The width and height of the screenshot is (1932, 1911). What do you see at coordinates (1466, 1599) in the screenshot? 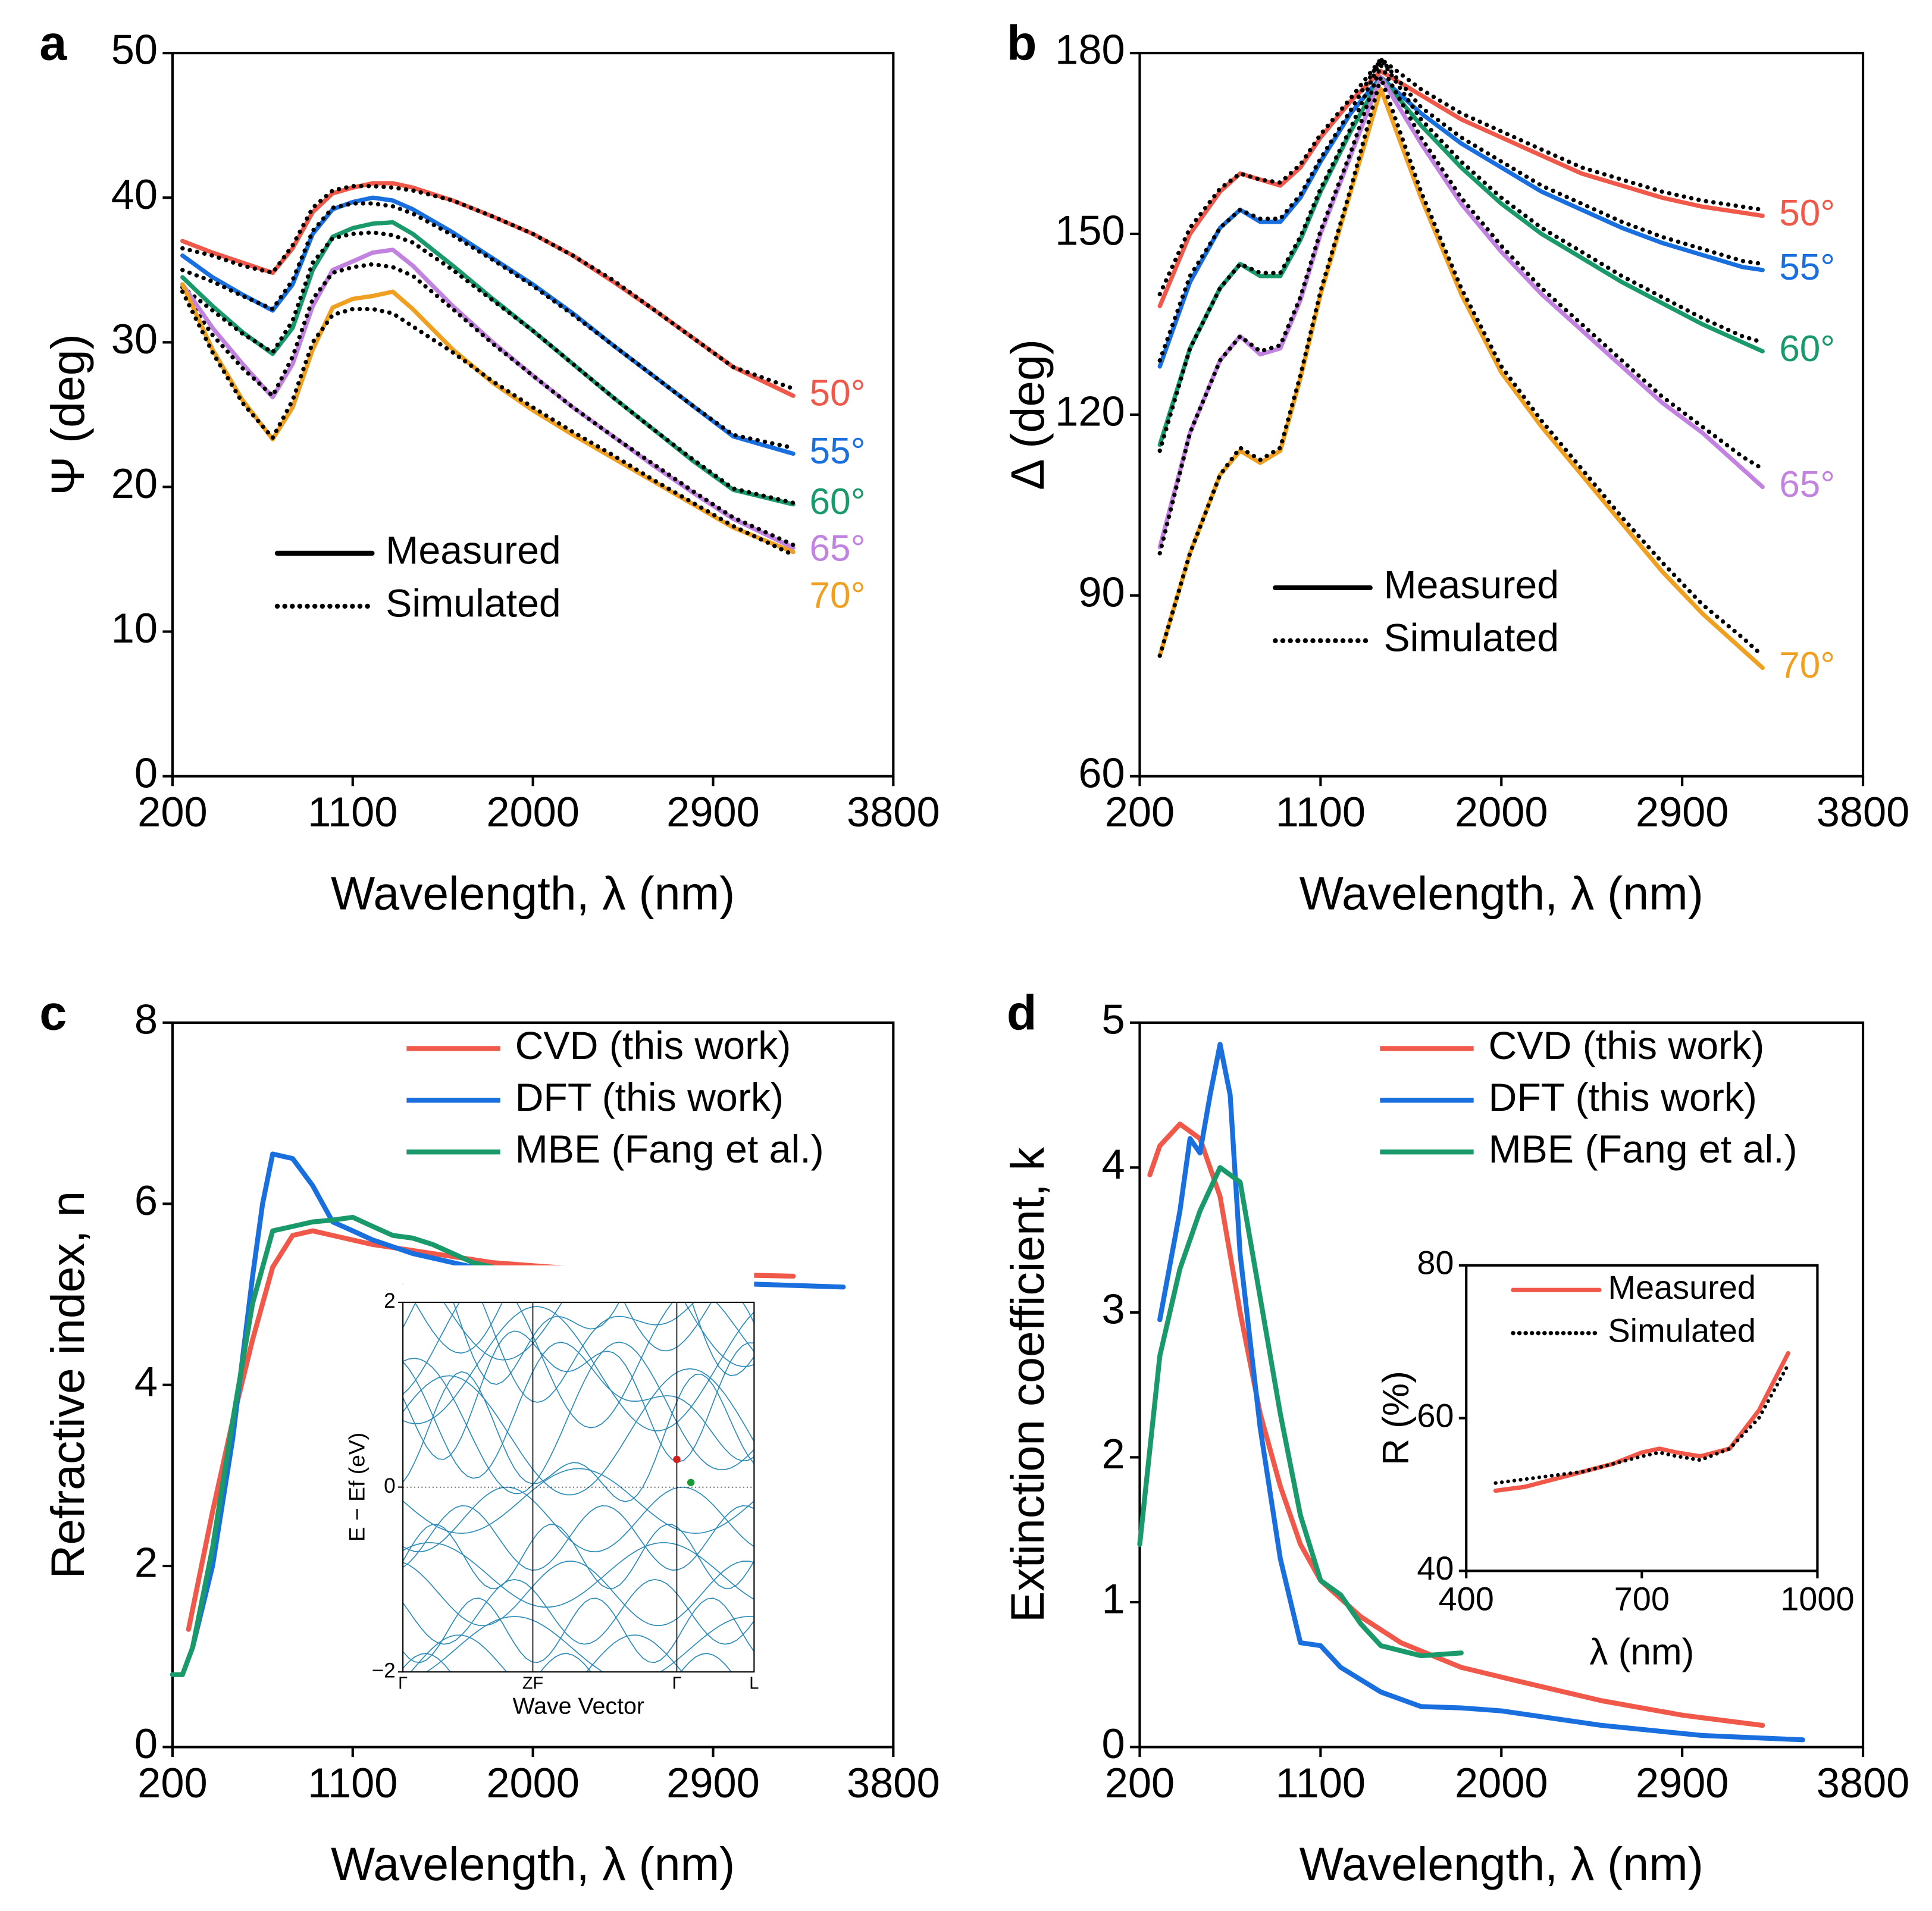
I see `x-tick-label: 400` at bounding box center [1466, 1599].